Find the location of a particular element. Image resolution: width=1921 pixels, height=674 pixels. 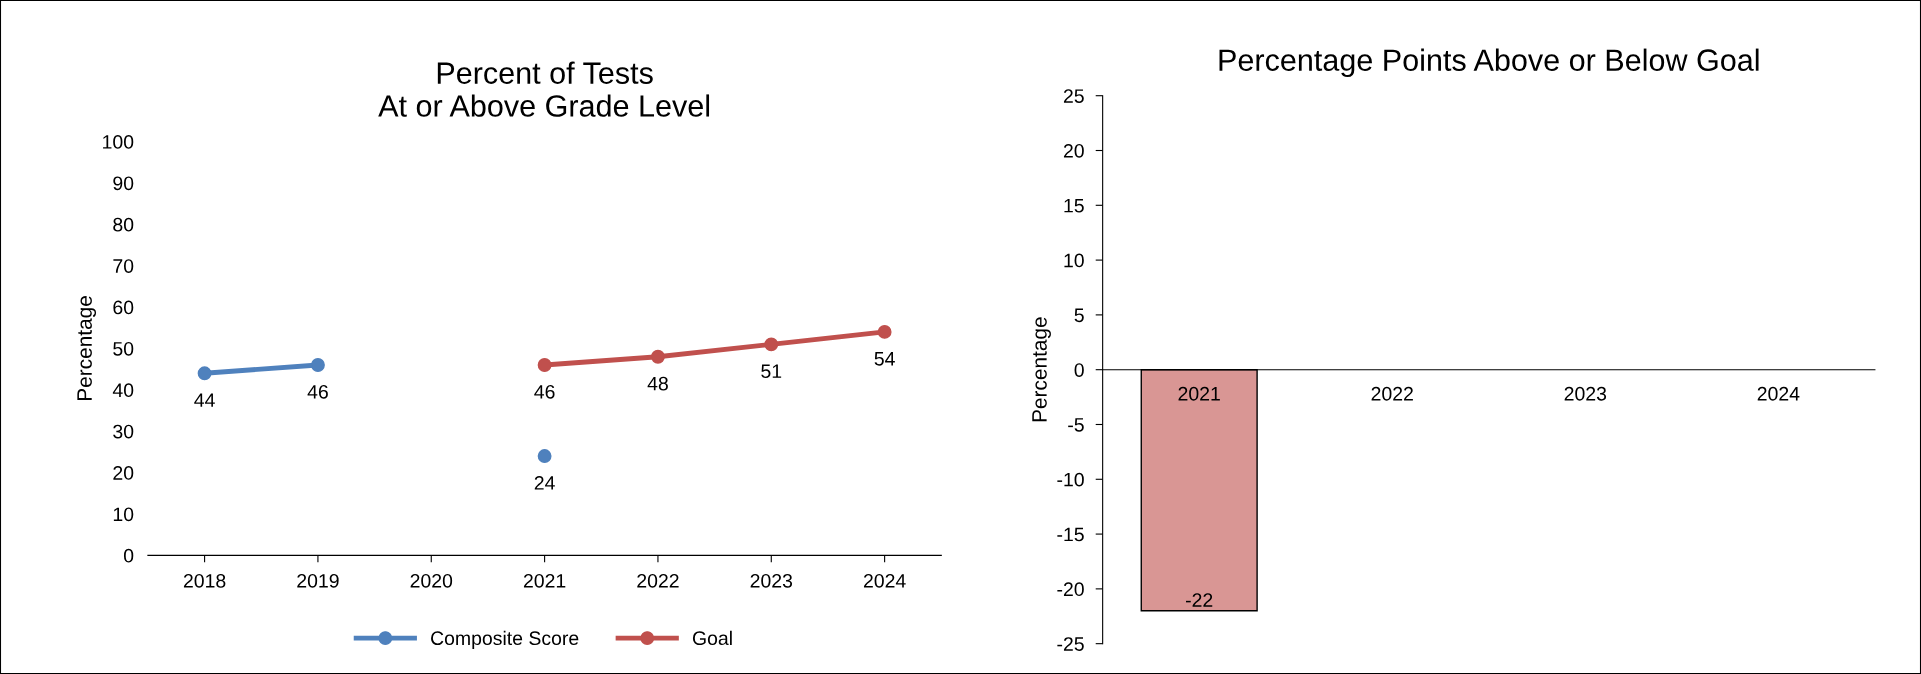

y-tick-label: 40 is located at coordinates (123, 390).